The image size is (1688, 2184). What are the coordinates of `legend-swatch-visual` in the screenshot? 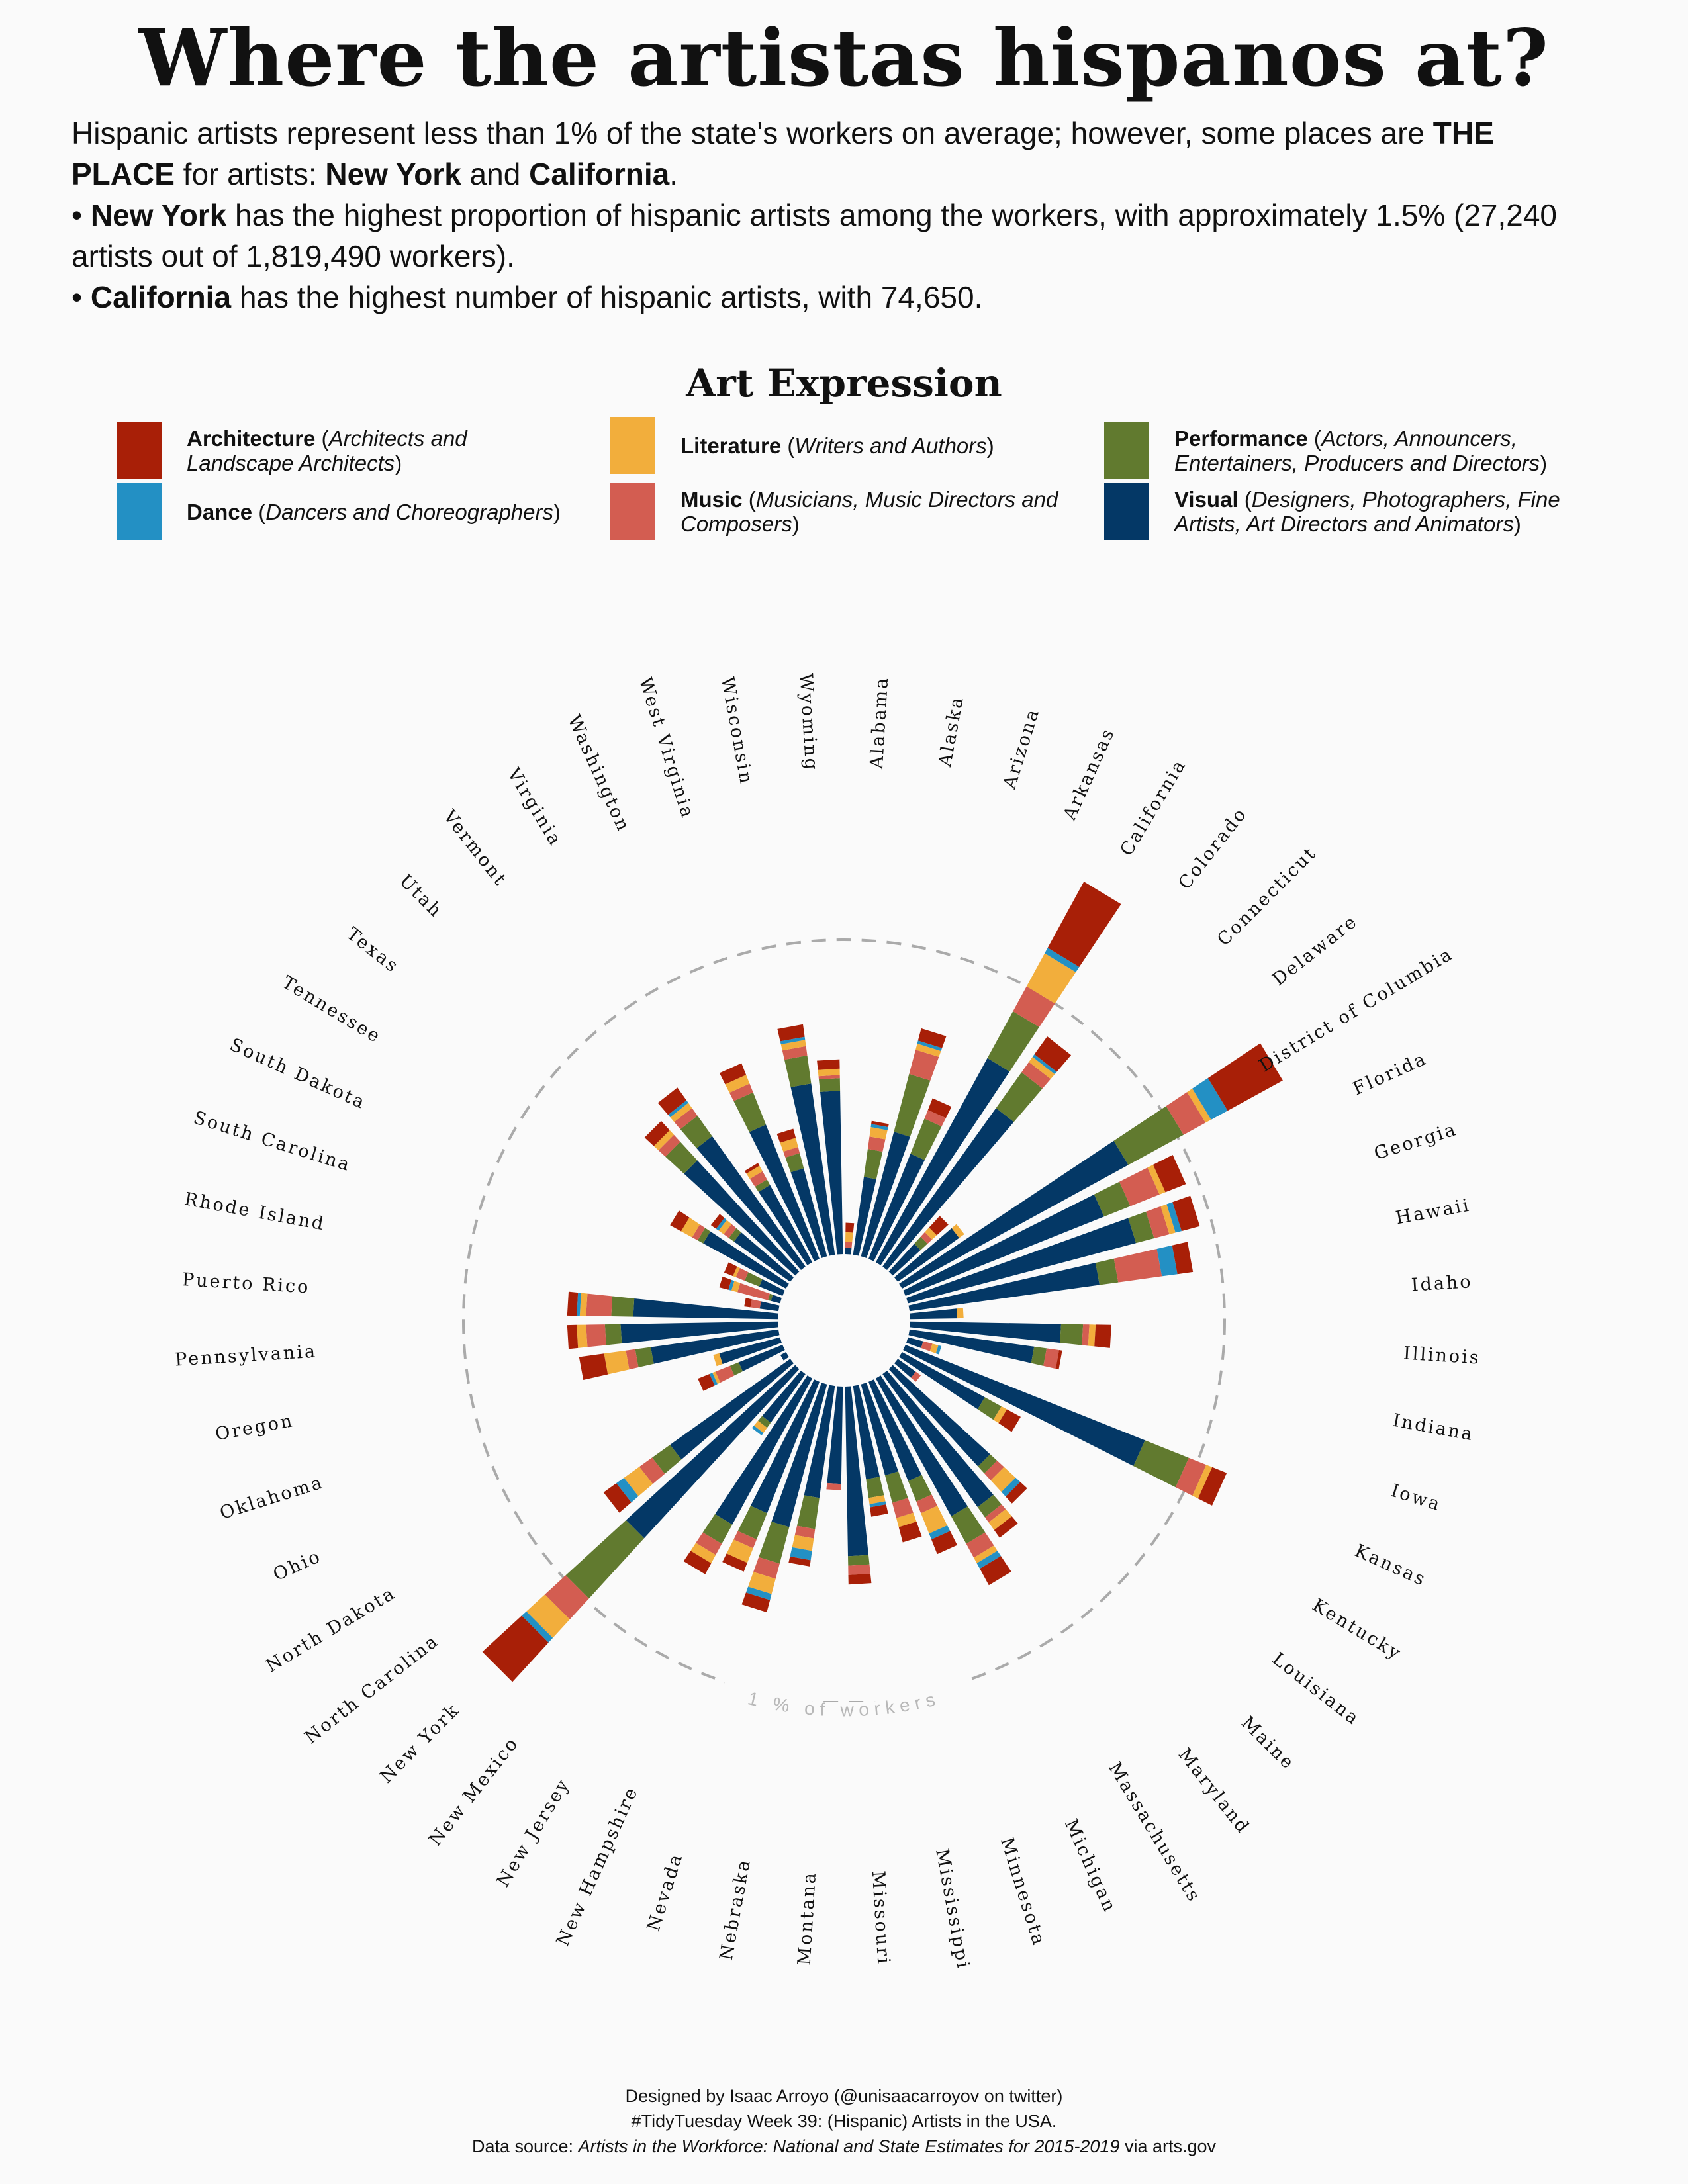 It's located at (1126, 511).